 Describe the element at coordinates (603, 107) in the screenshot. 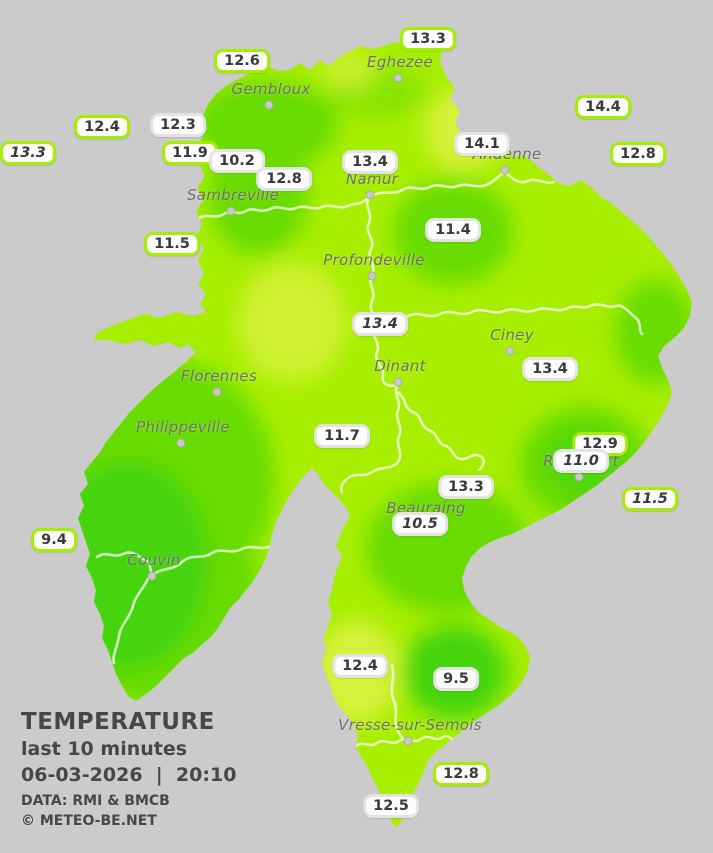

I see `station-temperature-label: 14.4` at that location.